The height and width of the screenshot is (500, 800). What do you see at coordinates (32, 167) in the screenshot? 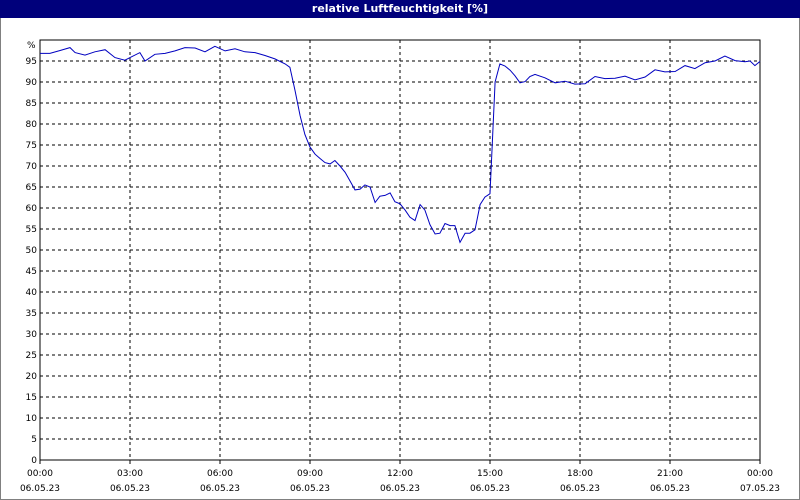
I see `y-tick-label: 70` at bounding box center [32, 167].